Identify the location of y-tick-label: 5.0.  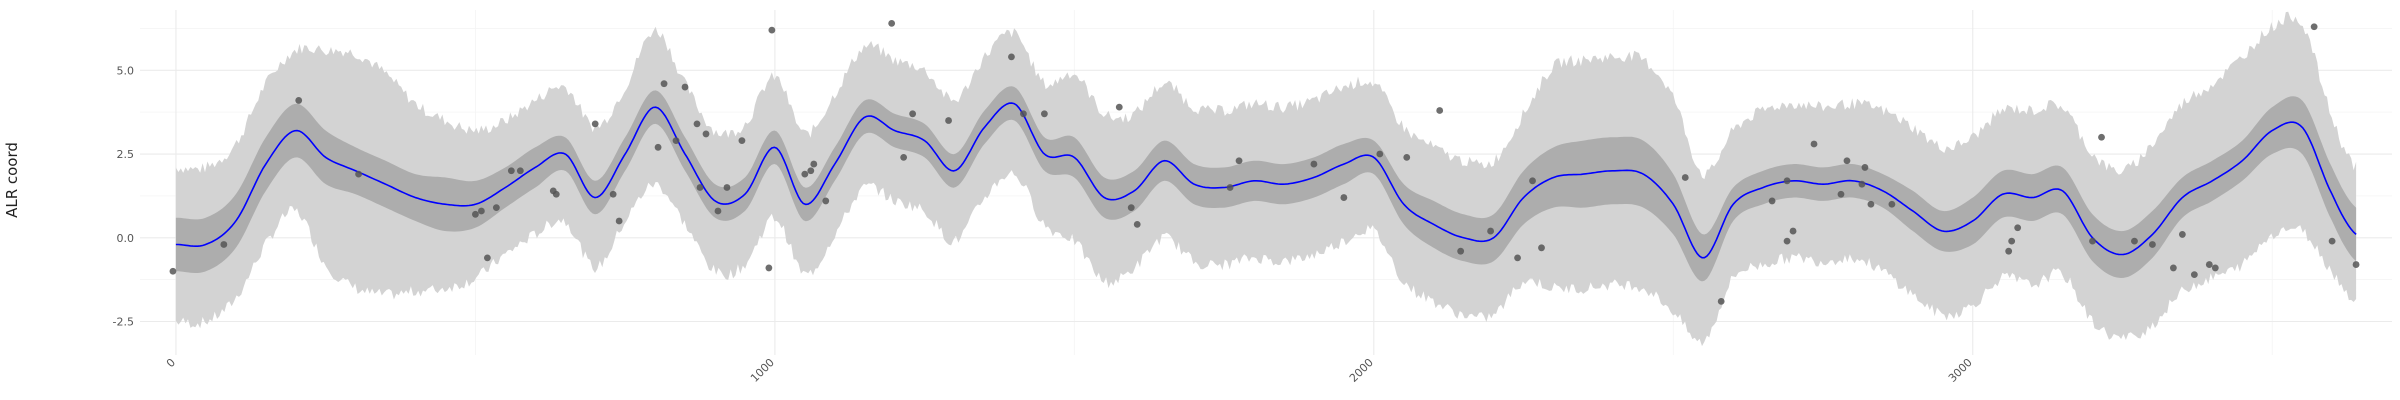
(126, 70).